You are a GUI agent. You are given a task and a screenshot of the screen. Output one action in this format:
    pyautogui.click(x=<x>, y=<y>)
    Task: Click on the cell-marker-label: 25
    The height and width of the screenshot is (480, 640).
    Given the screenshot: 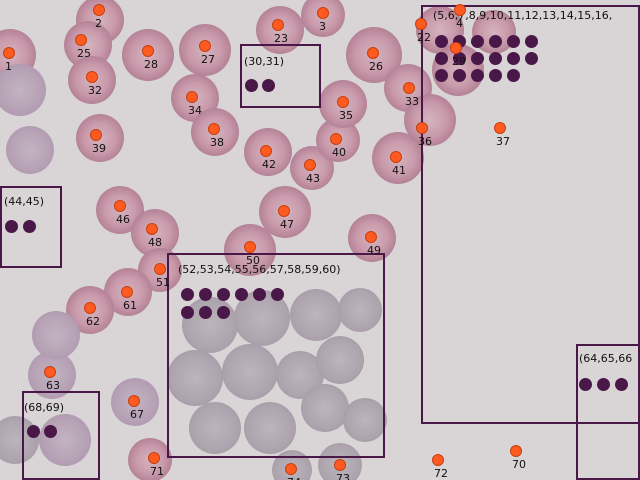 What is the action you would take?
    pyautogui.click(x=84, y=53)
    